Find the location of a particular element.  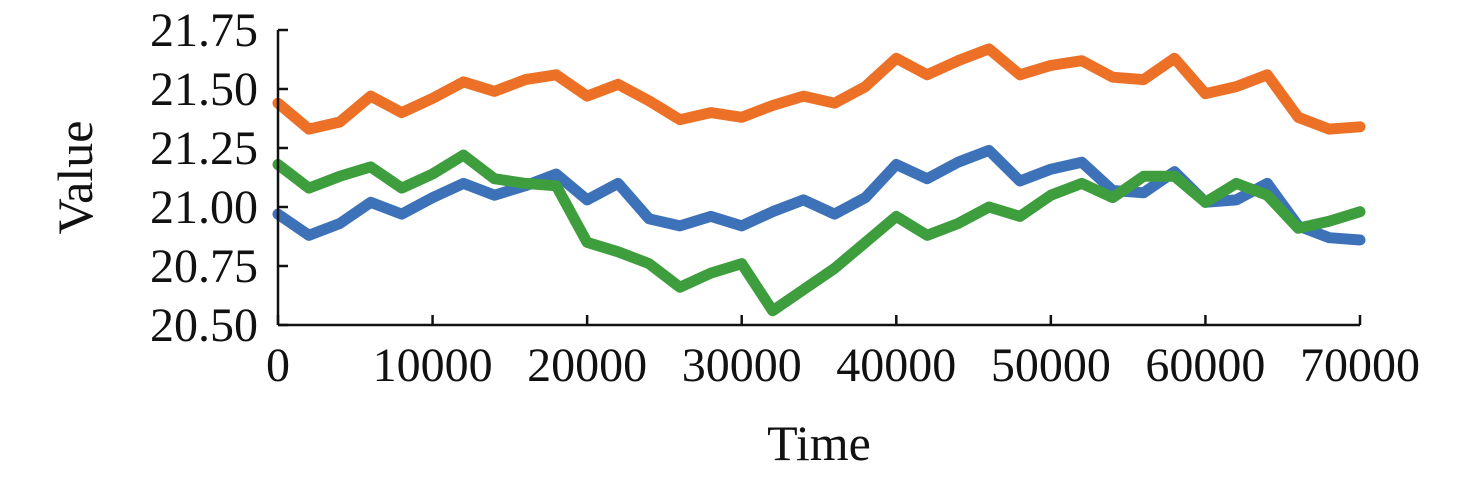

y-tick-label: 21.75 is located at coordinates (204, 30).